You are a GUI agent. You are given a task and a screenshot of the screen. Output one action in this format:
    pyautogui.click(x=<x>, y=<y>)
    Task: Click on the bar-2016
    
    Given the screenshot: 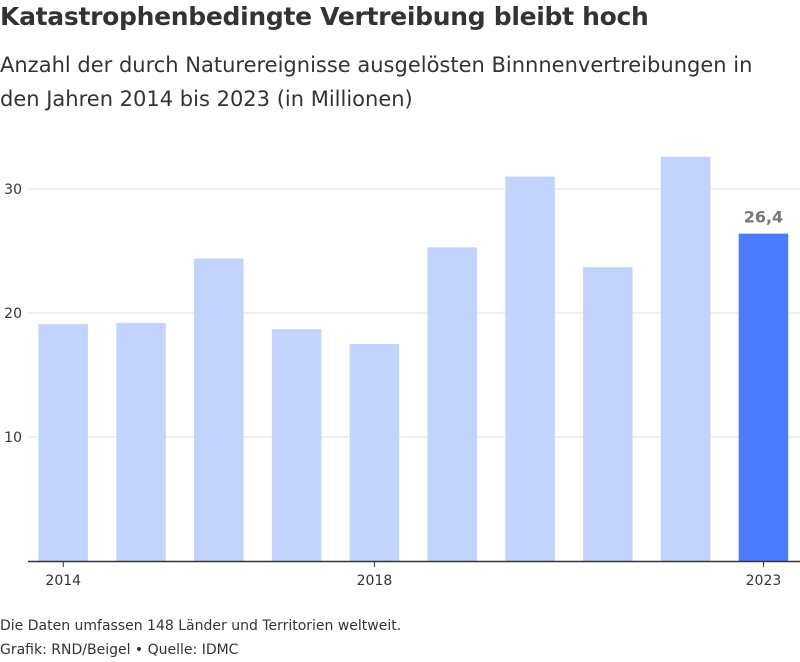 What is the action you would take?
    pyautogui.click(x=219, y=409)
    